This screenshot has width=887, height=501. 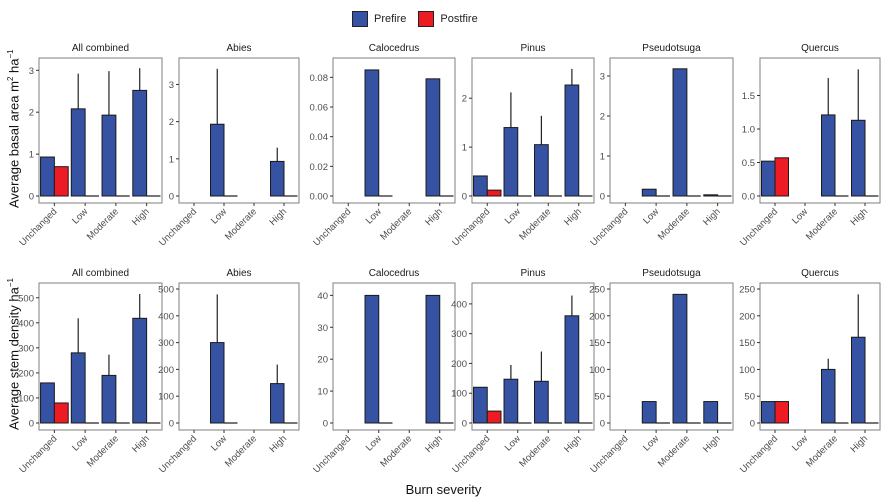 I want to click on y-tick-label: 0.5, so click(x=748, y=163).